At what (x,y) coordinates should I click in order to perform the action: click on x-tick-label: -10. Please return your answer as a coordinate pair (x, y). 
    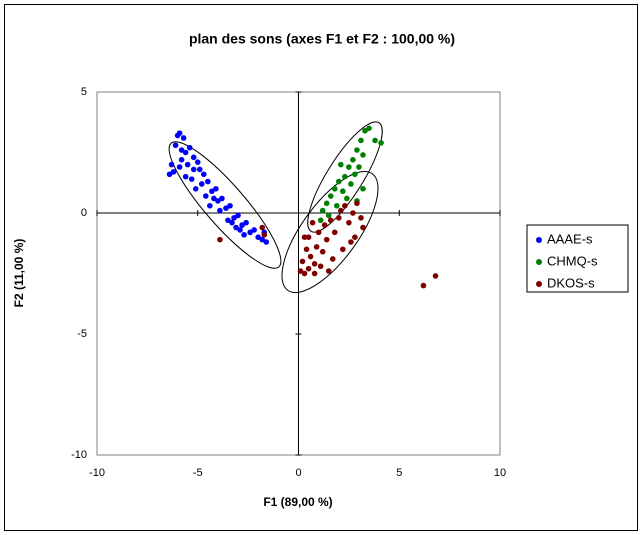
    Looking at the image, I should click on (97, 473).